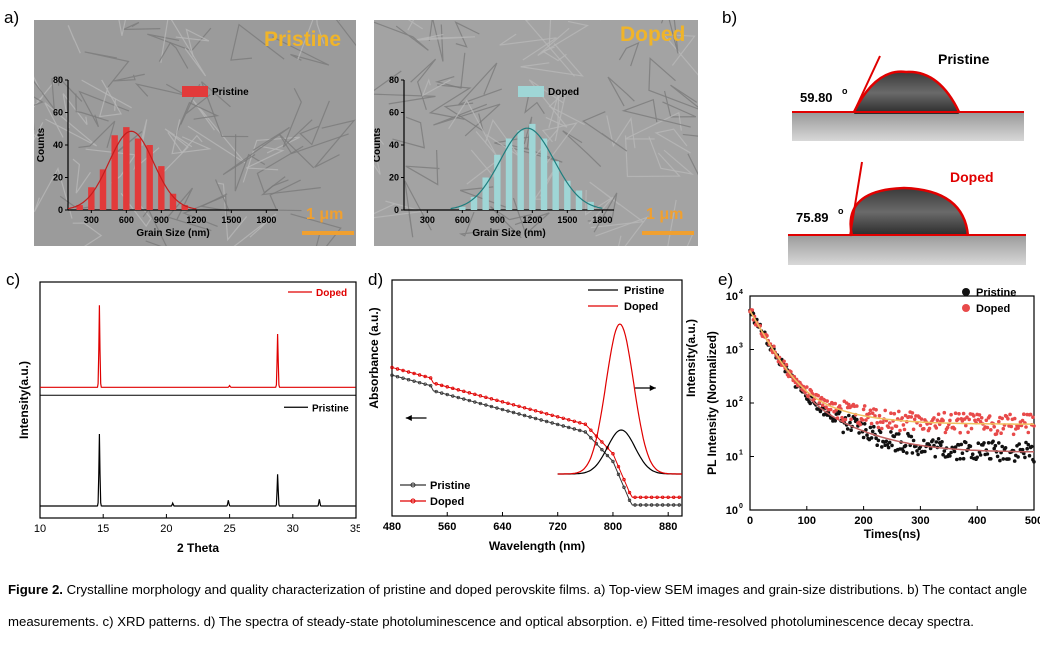 The height and width of the screenshot is (671, 1058). What do you see at coordinates (60, 210) in the screenshot?
I see `hist-pristine-ytick-0: 0` at bounding box center [60, 210].